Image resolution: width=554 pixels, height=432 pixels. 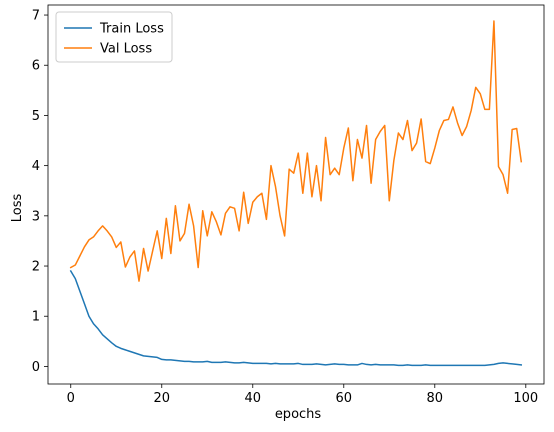 I want to click on x-tick-label: 20, so click(x=161, y=398).